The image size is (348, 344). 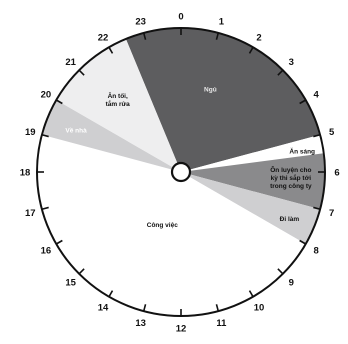 I want to click on segment-practice, so click(x=253, y=181).